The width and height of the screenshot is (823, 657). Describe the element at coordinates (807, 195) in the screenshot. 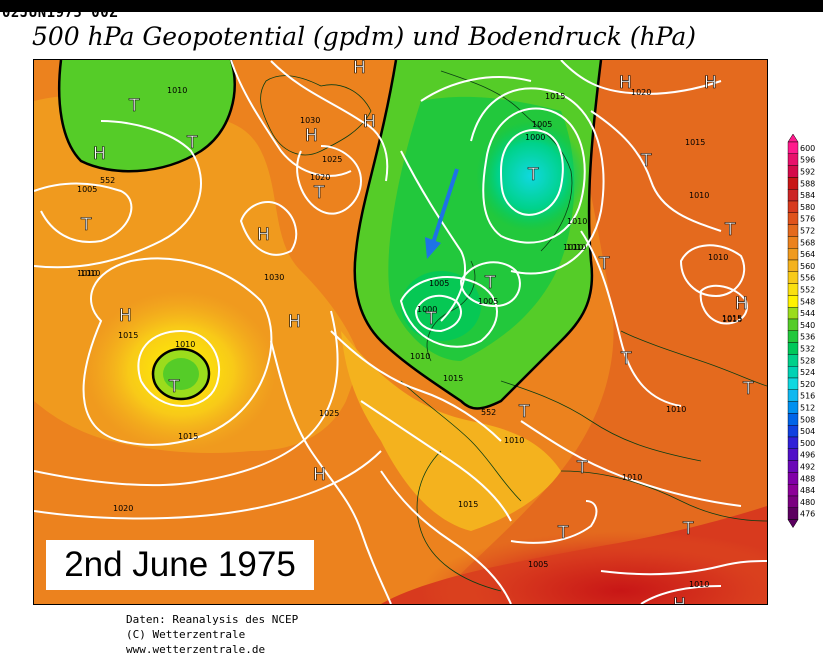

I see `colorbar-tick-label: 584` at that location.